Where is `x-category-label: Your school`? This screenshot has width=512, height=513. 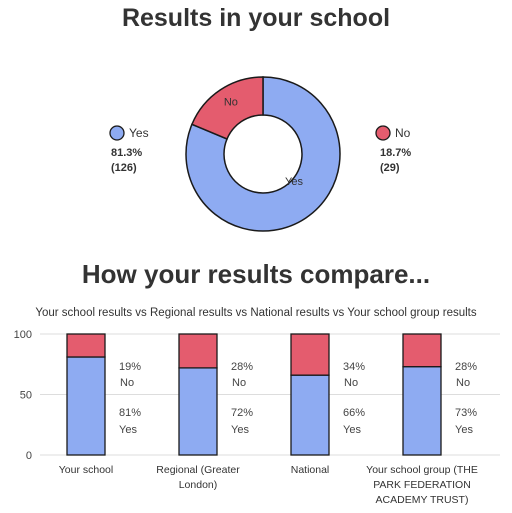
x-category-label: Your school is located at coordinates (86, 470).